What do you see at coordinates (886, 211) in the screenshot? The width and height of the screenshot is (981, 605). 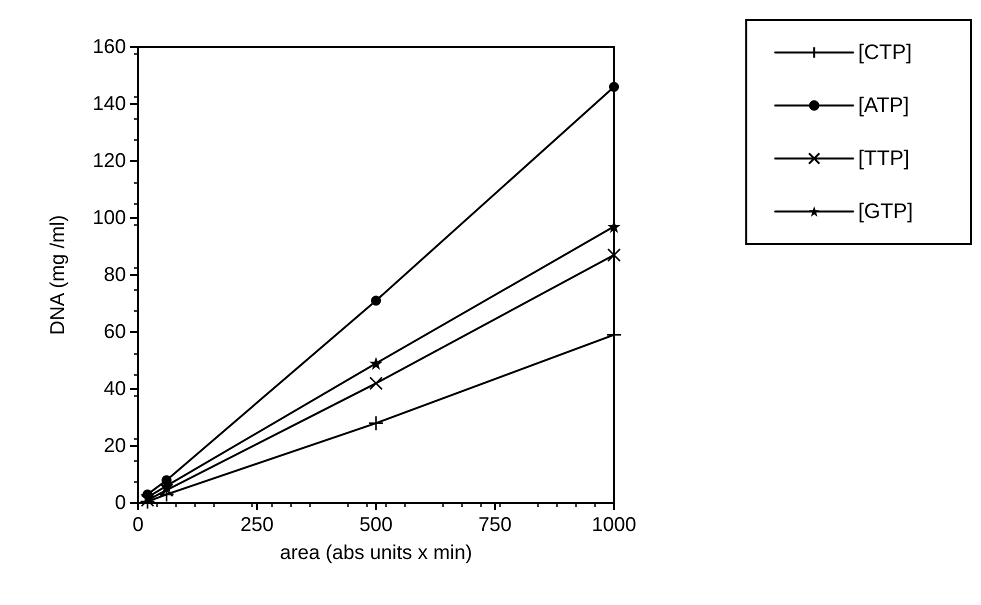 I see `legend-label: [GTP]` at bounding box center [886, 211].